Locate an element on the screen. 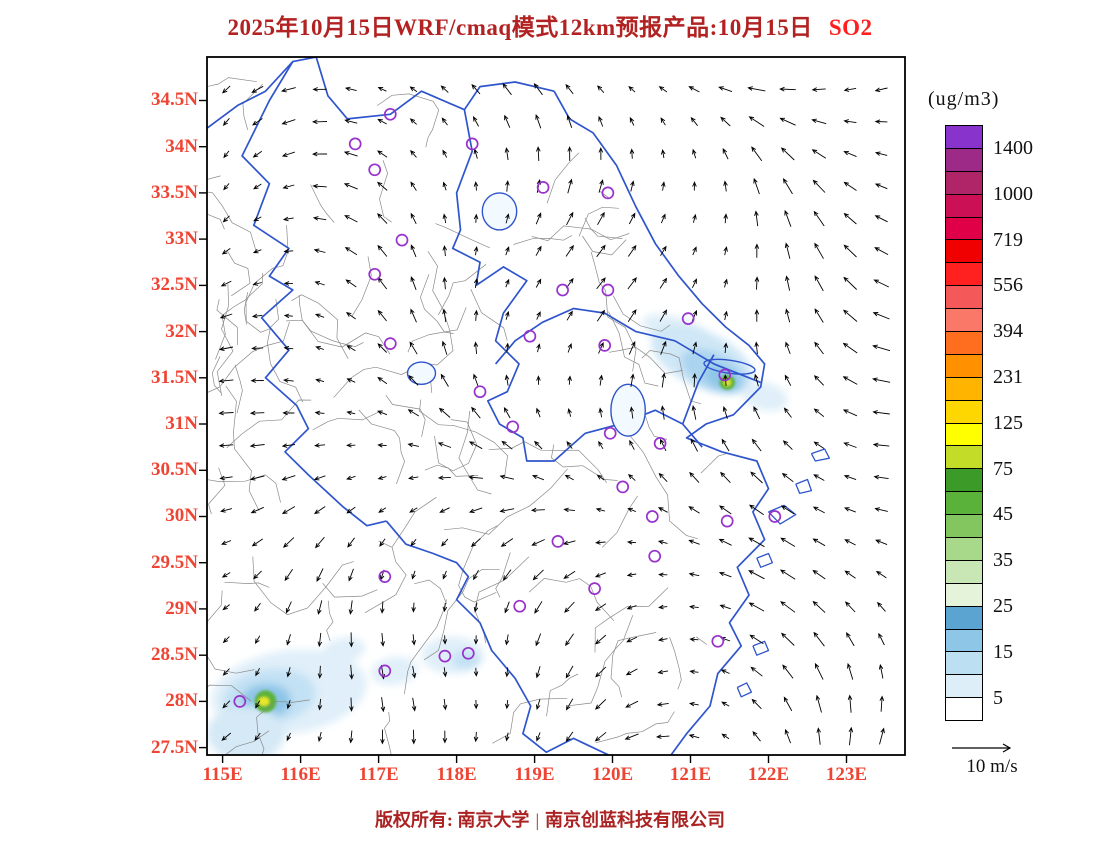 The width and height of the screenshot is (1100, 850). lon-axis-label: 117E is located at coordinates (378, 774).